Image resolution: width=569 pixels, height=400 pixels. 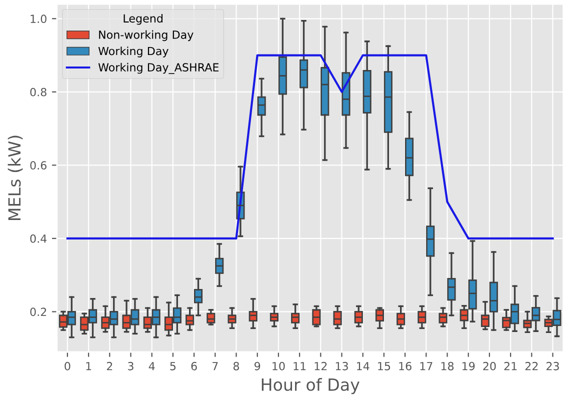 I want to click on x-tick-label: 8, so click(x=236, y=366).